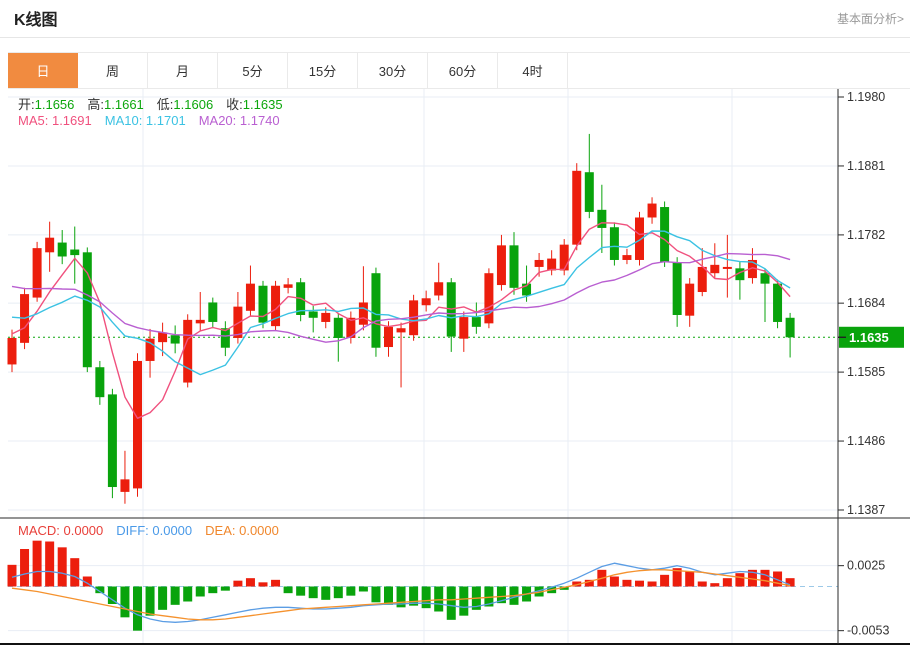 This screenshot has height=649, width=910. What do you see at coordinates (866, 441) in the screenshot?
I see `y-axis-label: 1.1486` at bounding box center [866, 441].